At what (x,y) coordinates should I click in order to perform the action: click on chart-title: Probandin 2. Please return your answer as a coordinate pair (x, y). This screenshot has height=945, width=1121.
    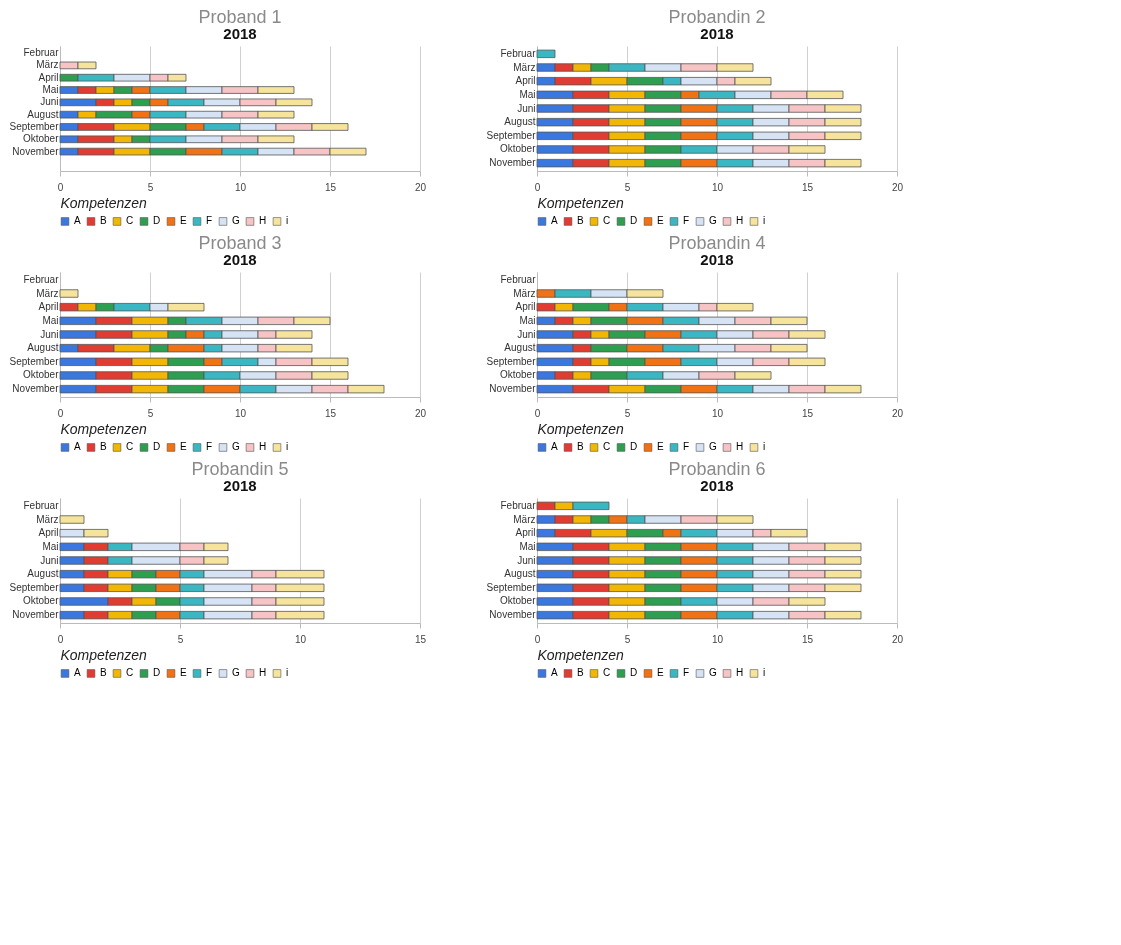
    Looking at the image, I should click on (717, 17).